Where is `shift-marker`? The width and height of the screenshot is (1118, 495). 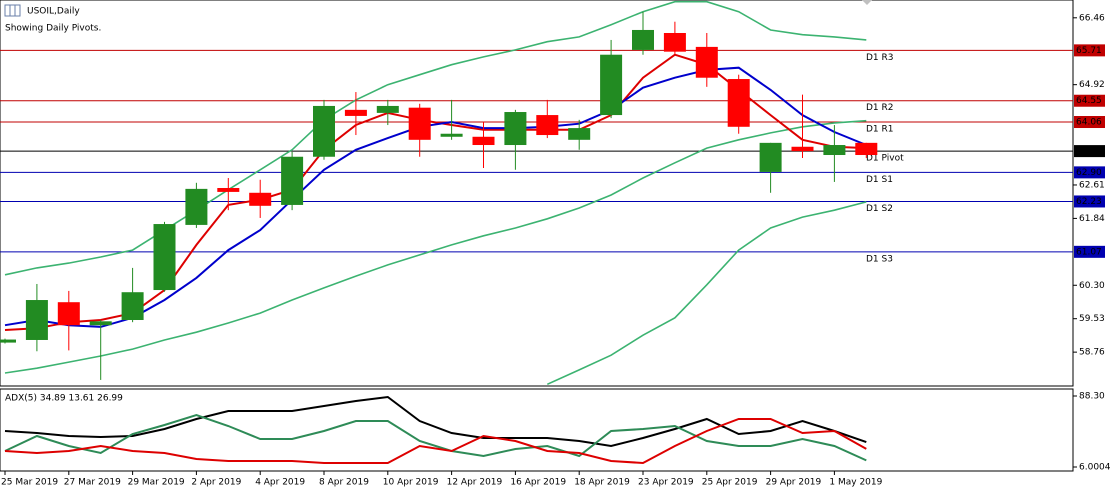 shift-marker is located at coordinates (867, 2).